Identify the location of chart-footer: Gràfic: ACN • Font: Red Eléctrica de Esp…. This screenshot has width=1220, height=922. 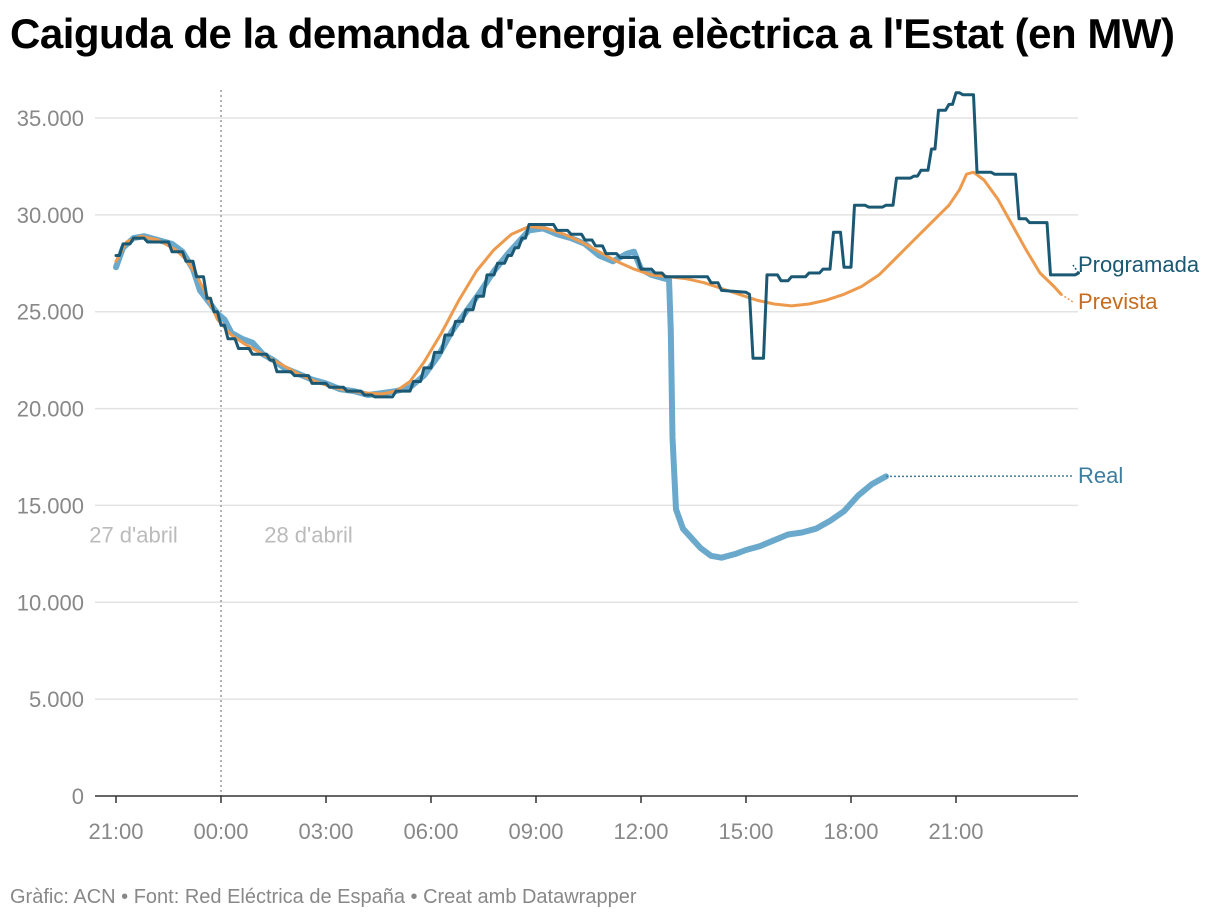
(323, 897).